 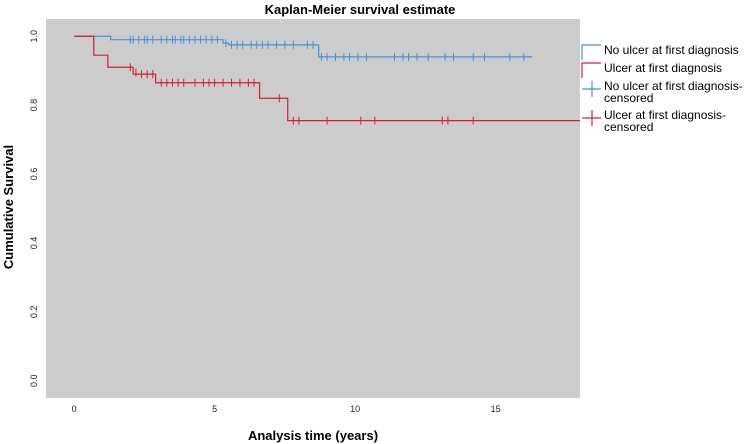 What do you see at coordinates (34, 243) in the screenshot?
I see `y-tick-label: 0.4` at bounding box center [34, 243].